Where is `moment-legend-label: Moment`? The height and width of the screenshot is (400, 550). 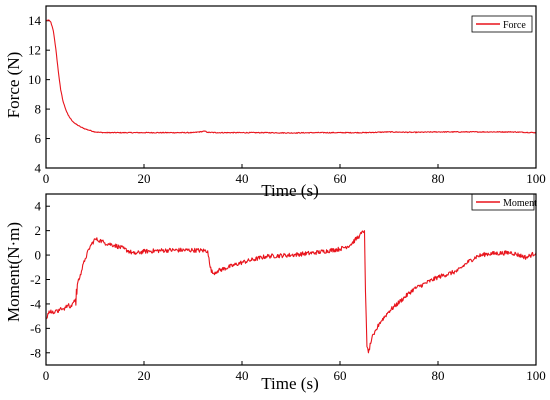
moment-legend-label: Moment is located at coordinates (520, 203).